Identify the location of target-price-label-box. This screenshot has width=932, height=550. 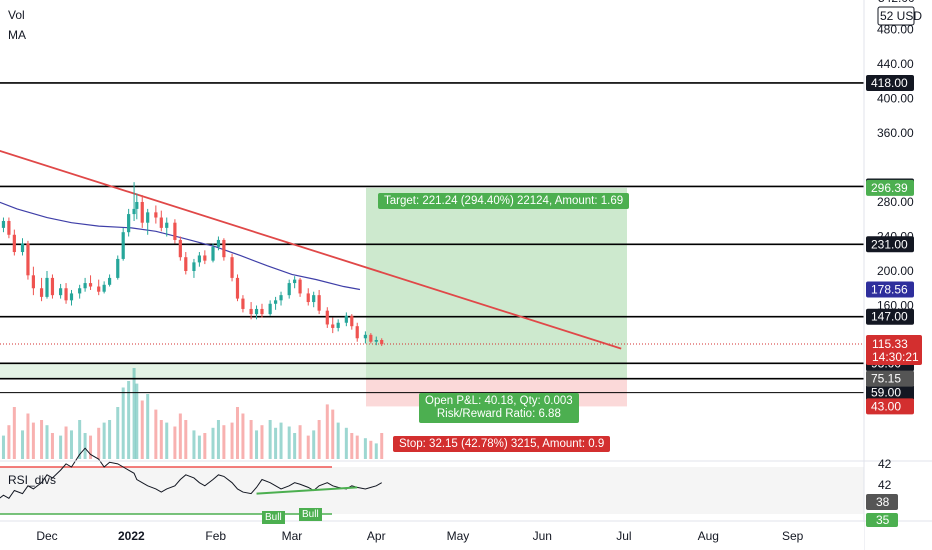
(890, 187).